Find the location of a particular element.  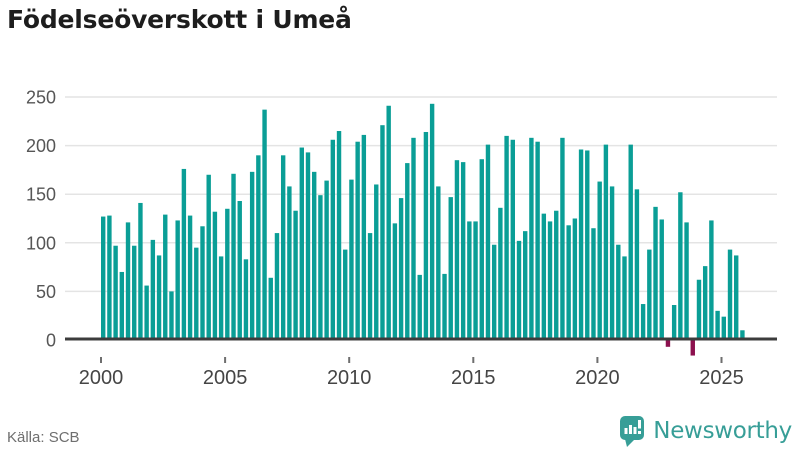

bar-2016-q2 is located at coordinates (506, 237).